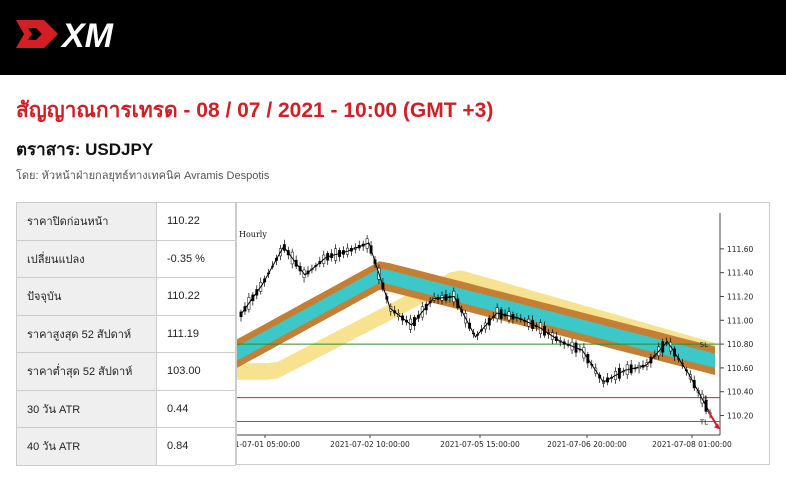 The width and height of the screenshot is (786, 481). I want to click on stats-row: 40 วัน ATR 0.84, so click(126, 446).